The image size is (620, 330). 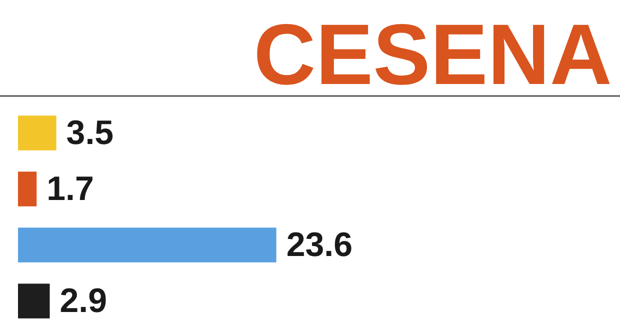 What do you see at coordinates (90, 133) in the screenshot?
I see `data-label: 3.5` at bounding box center [90, 133].